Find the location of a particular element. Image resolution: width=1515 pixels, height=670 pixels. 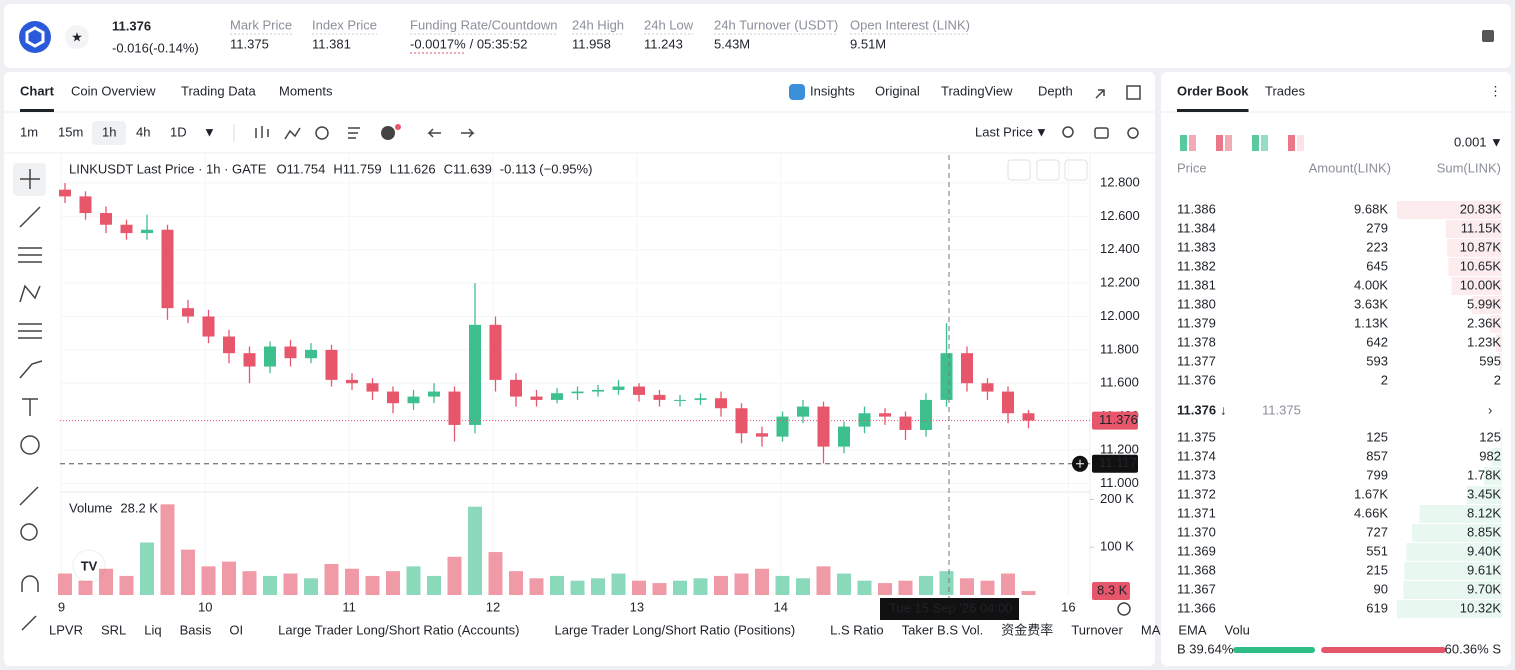

depth-bar is located at coordinates (1501, 438).